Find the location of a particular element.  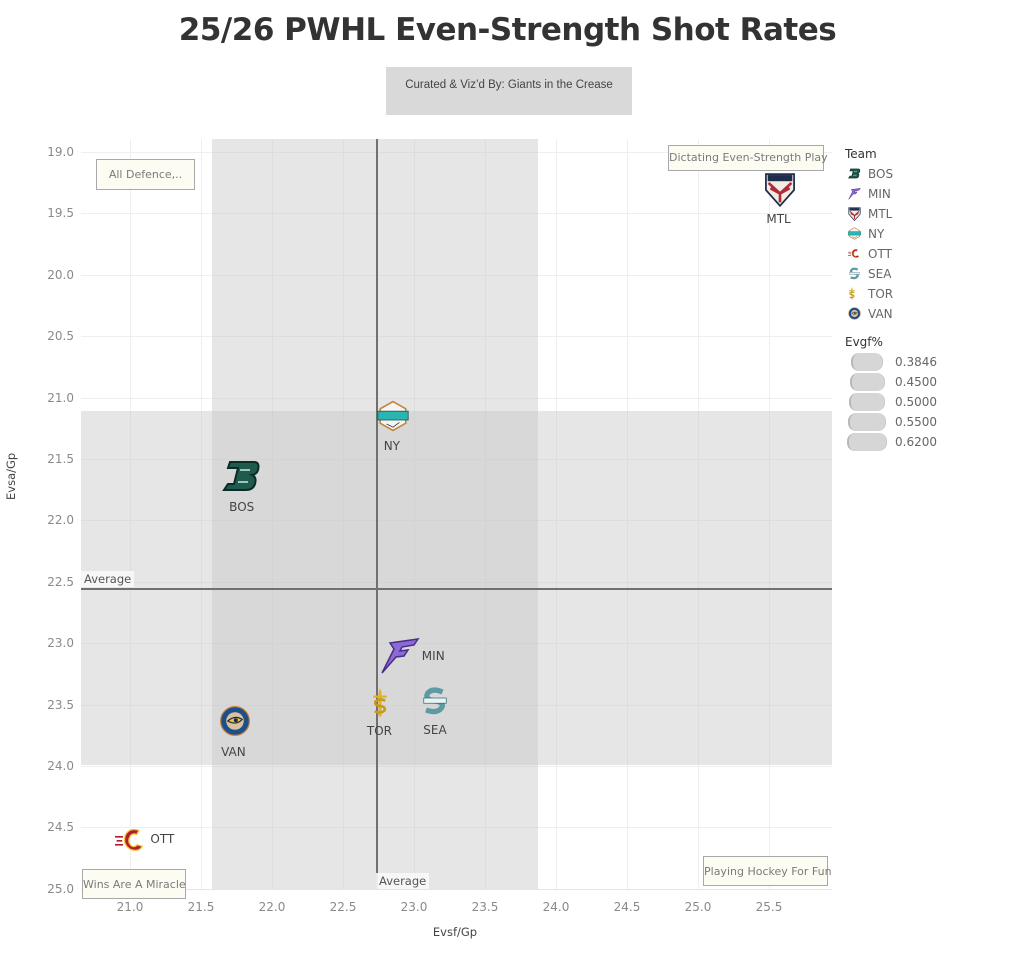

y-tick-label: 20.0 is located at coordinates (60, 274).